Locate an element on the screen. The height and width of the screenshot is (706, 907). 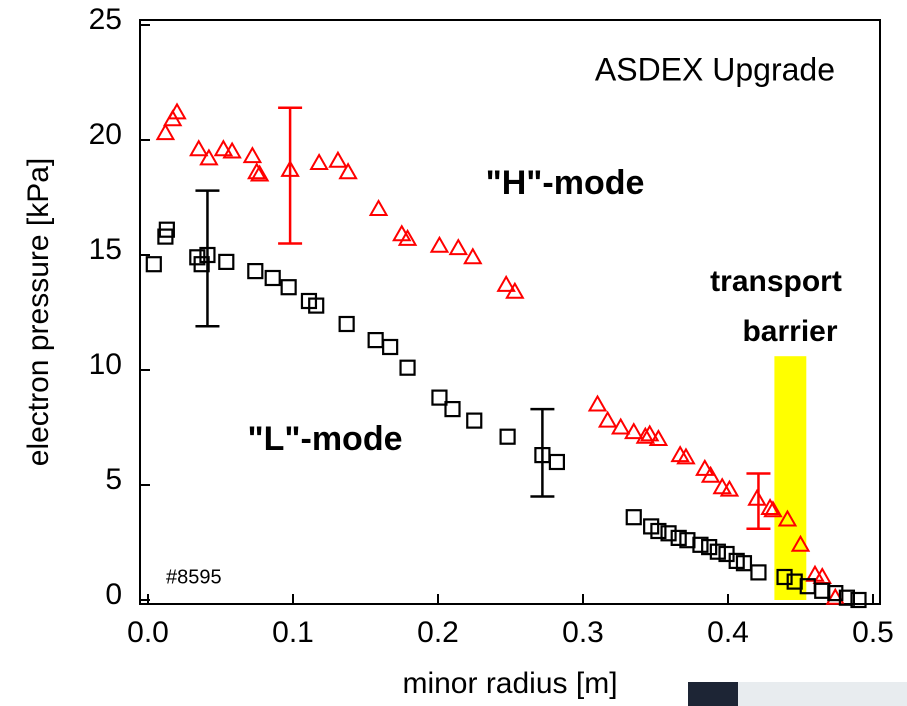
shaded-band is located at coordinates (790, 478).